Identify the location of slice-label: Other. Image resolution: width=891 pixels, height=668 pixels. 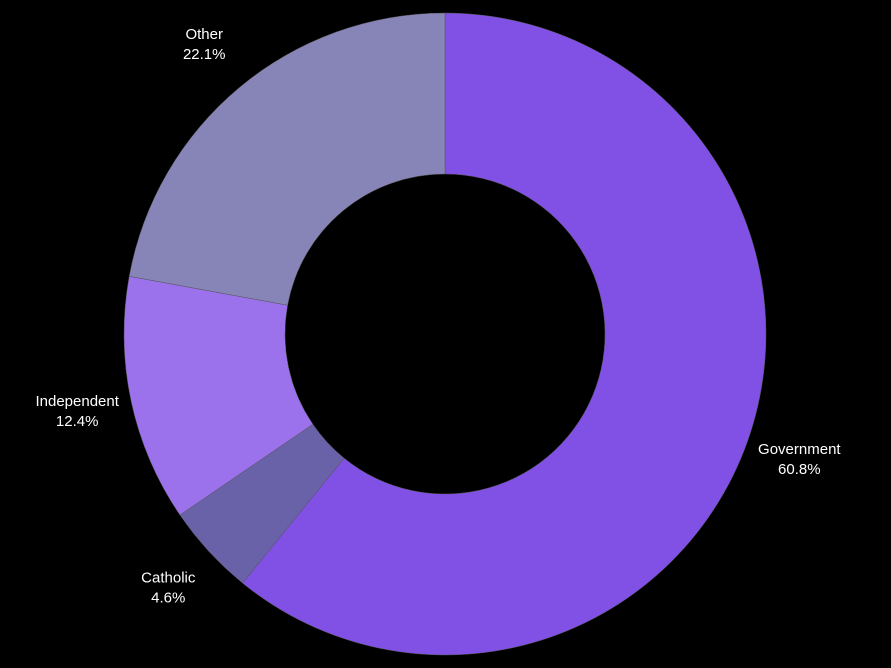
(204, 34).